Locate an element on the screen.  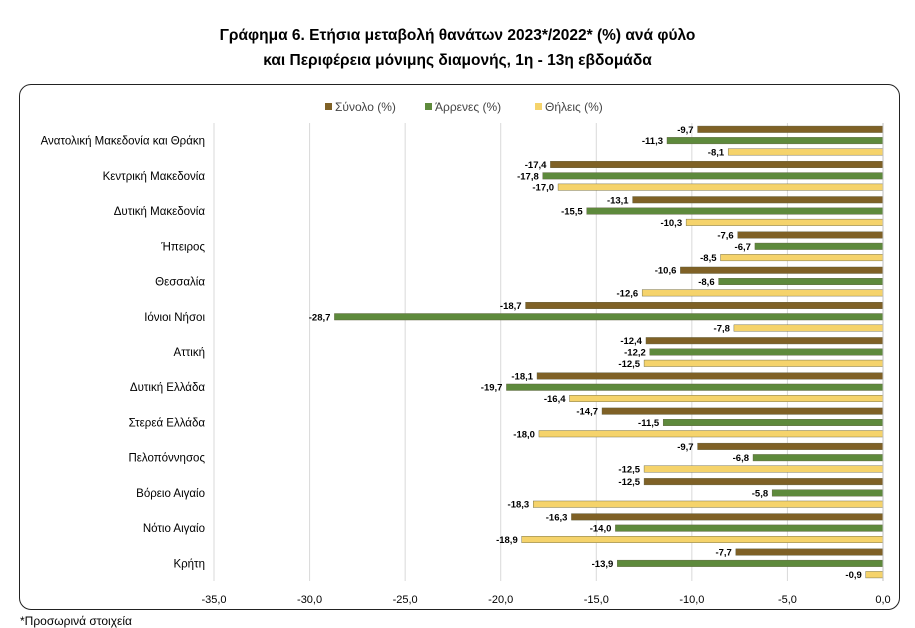
data-label-female: -12,6 is located at coordinates (628, 293).